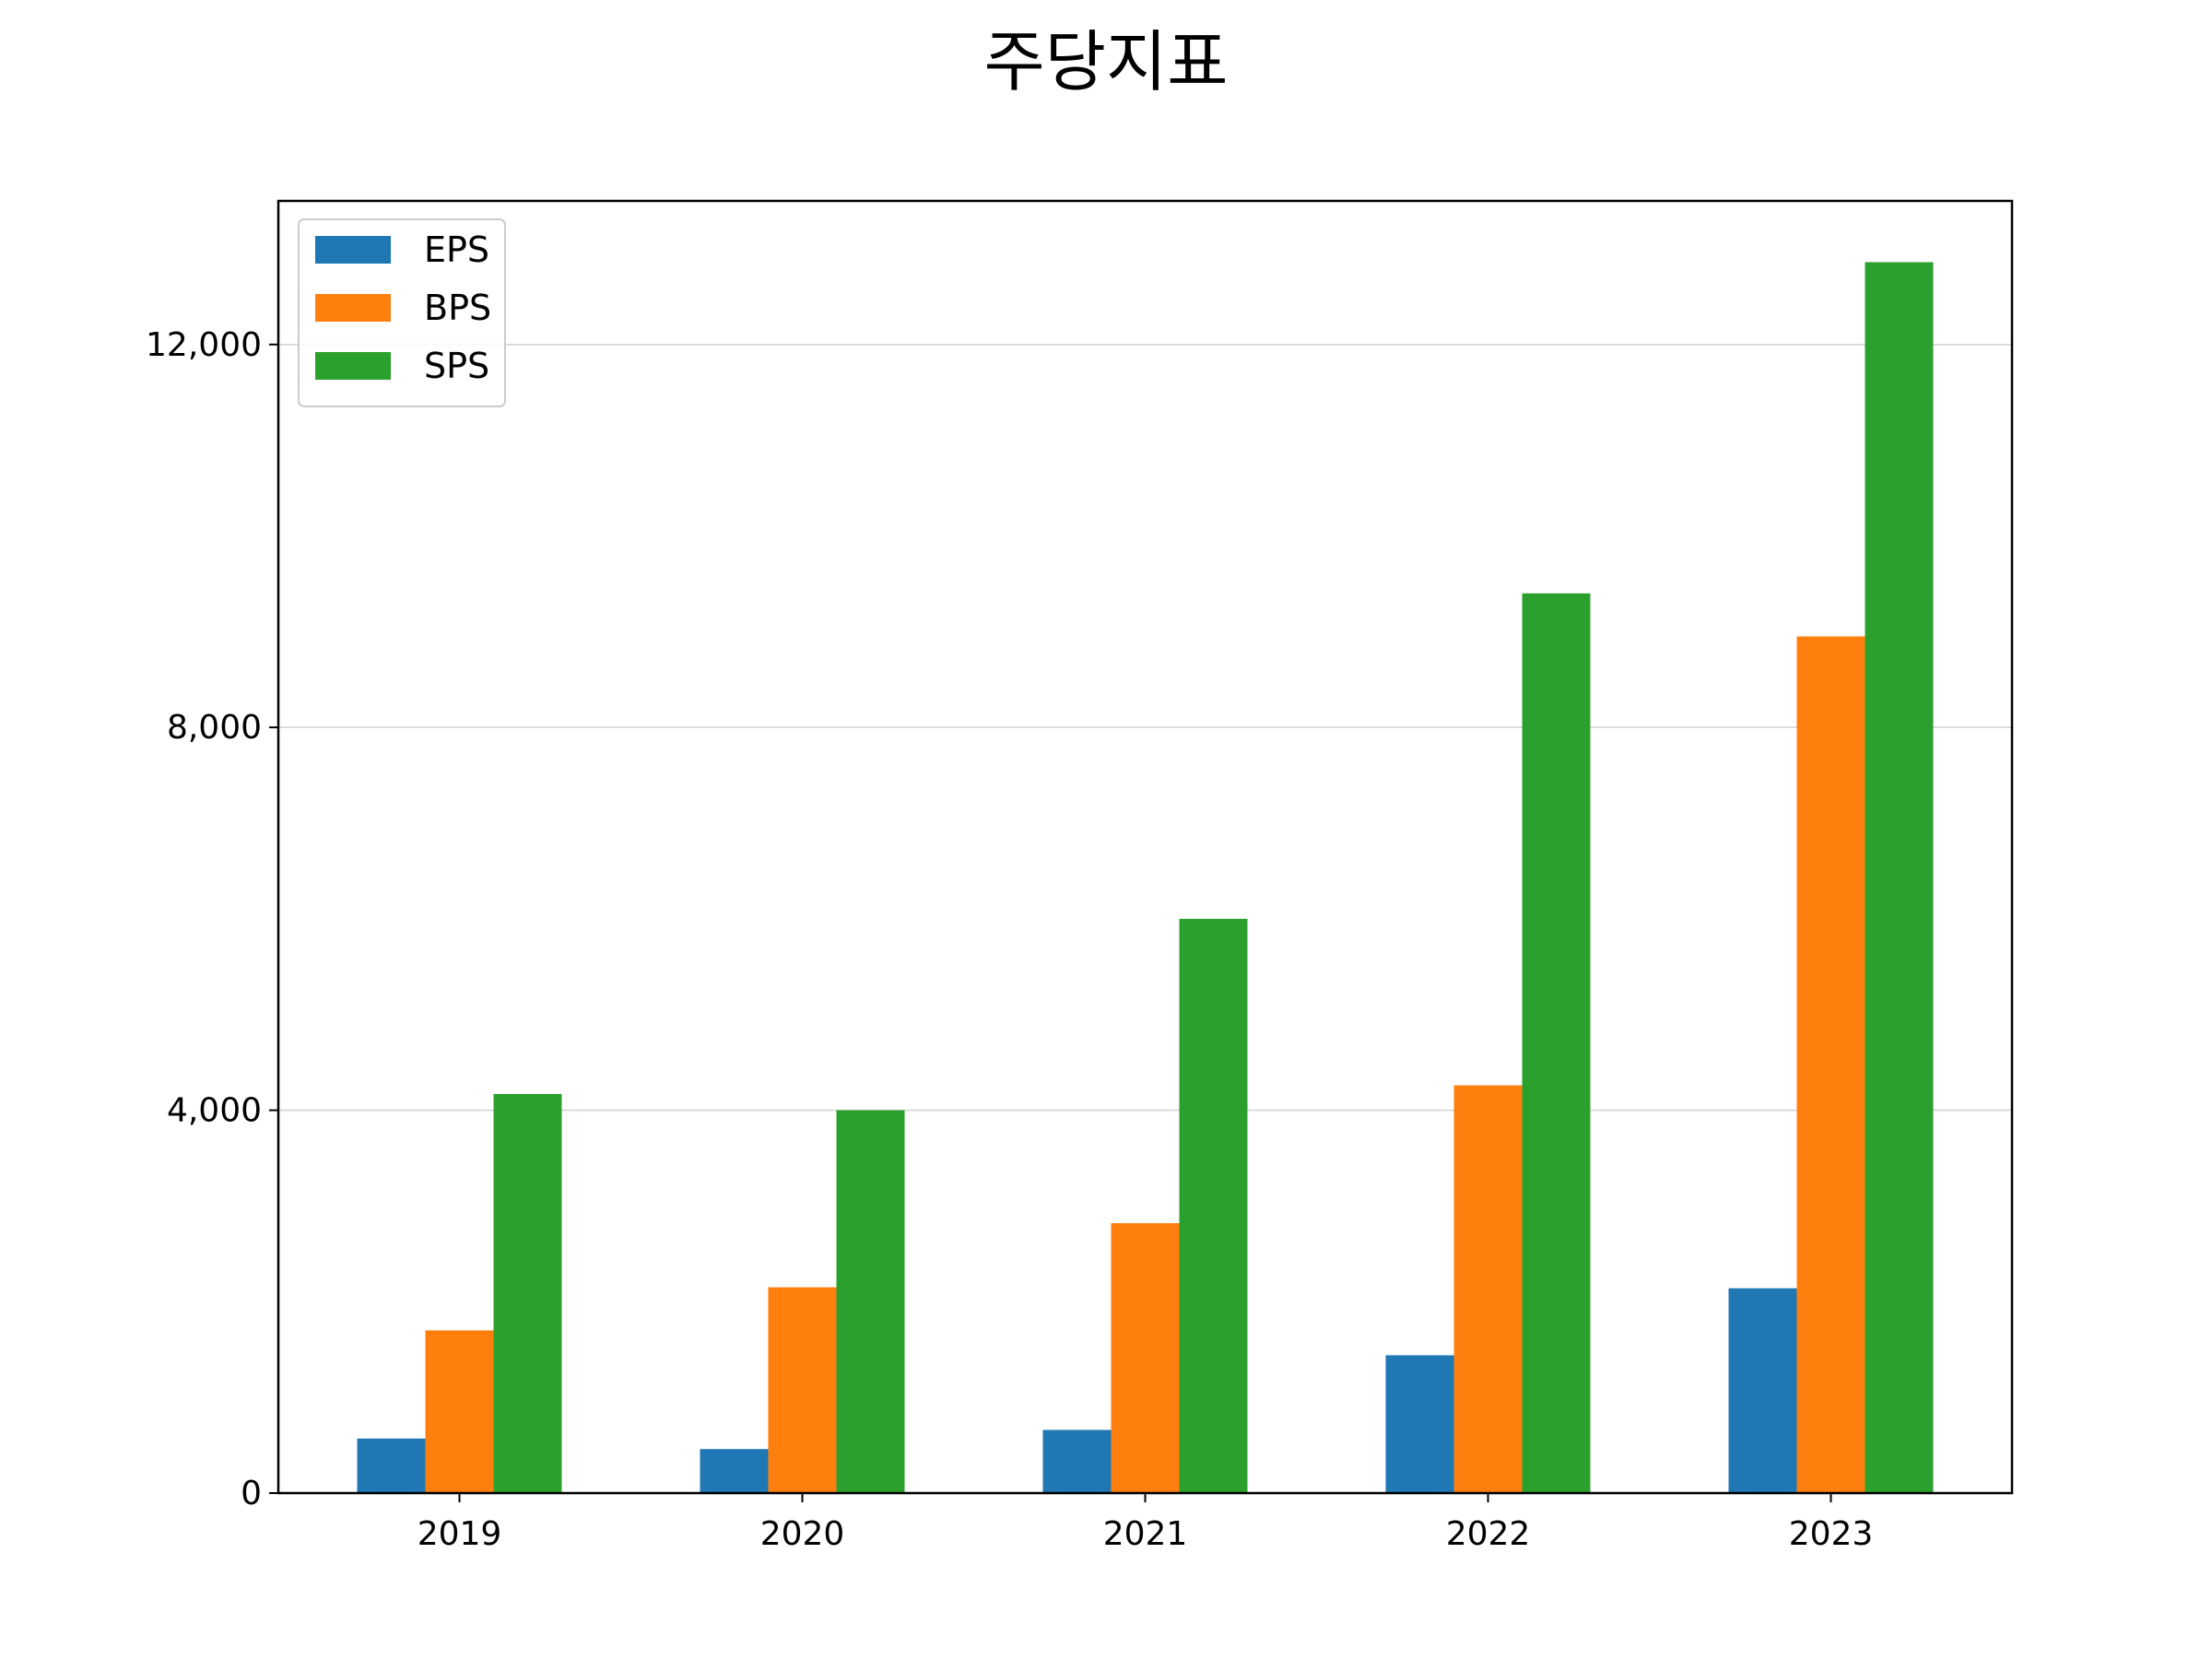  What do you see at coordinates (1830, 1064) in the screenshot?
I see `bar-bps-2023` at bounding box center [1830, 1064].